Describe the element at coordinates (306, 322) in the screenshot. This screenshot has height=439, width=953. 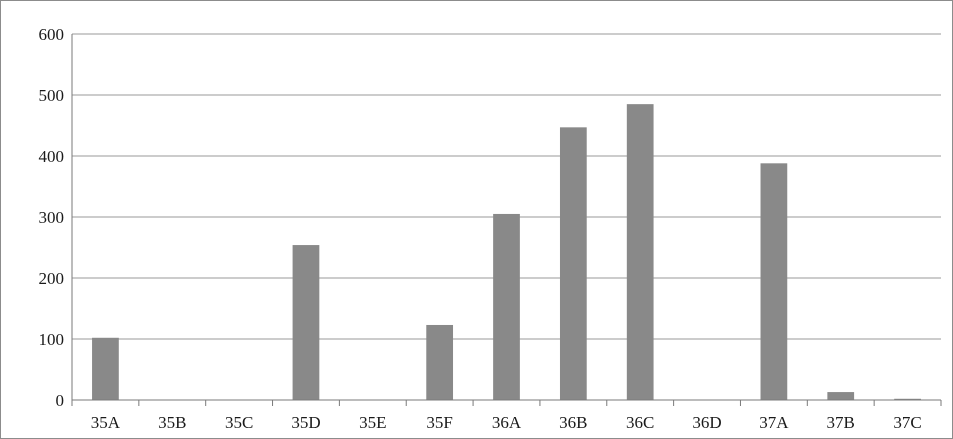
I see `bar-35D` at that location.